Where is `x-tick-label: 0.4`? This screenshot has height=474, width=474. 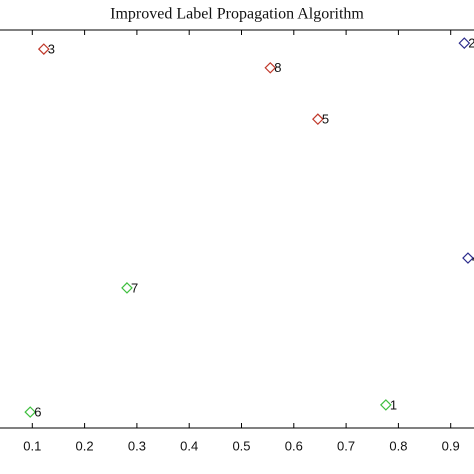 x-tick-label: 0.4 is located at coordinates (189, 445).